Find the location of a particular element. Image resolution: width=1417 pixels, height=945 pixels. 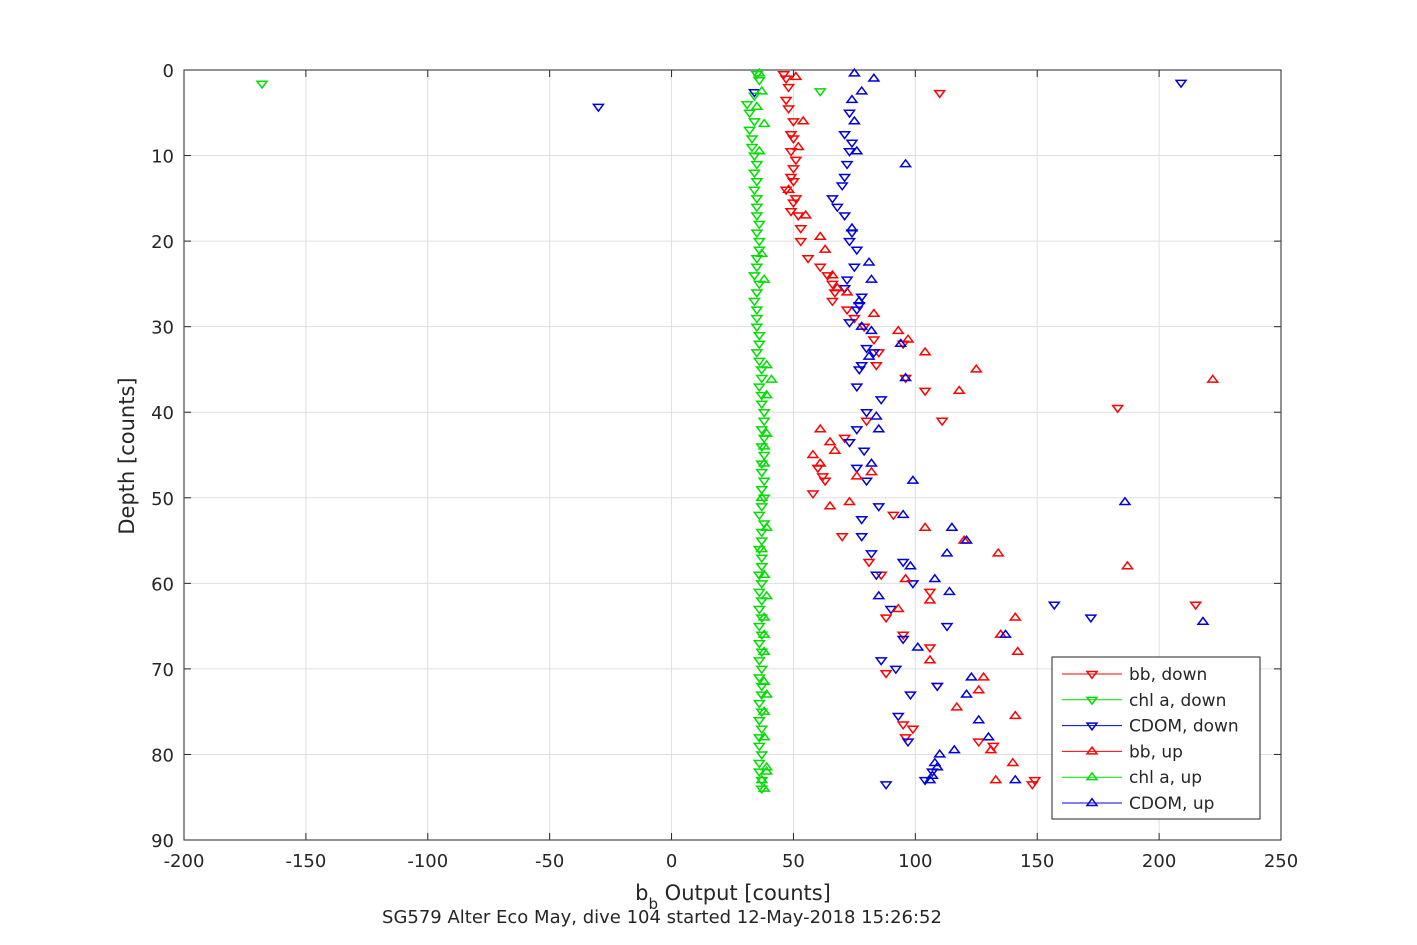

x-tick-label: 200 is located at coordinates (1159, 861).